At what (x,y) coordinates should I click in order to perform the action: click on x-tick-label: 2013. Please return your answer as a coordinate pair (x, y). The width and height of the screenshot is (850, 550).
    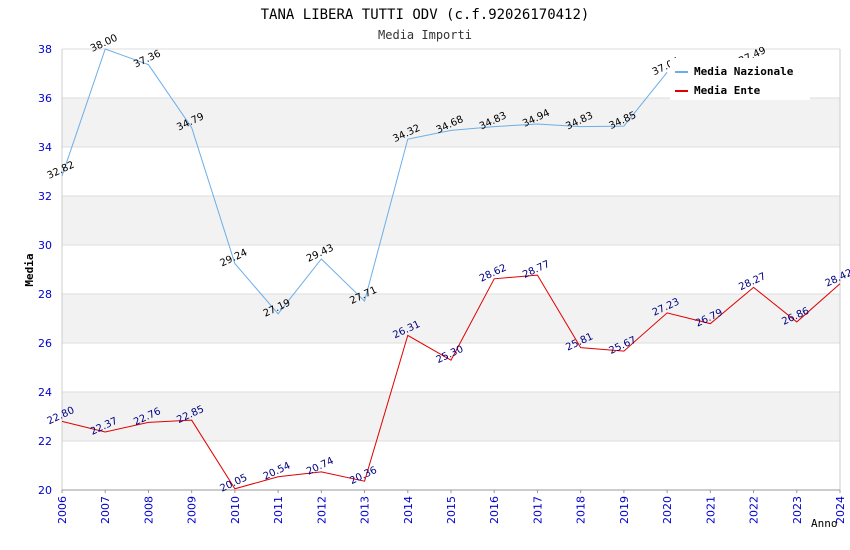
    Looking at the image, I should click on (365, 510).